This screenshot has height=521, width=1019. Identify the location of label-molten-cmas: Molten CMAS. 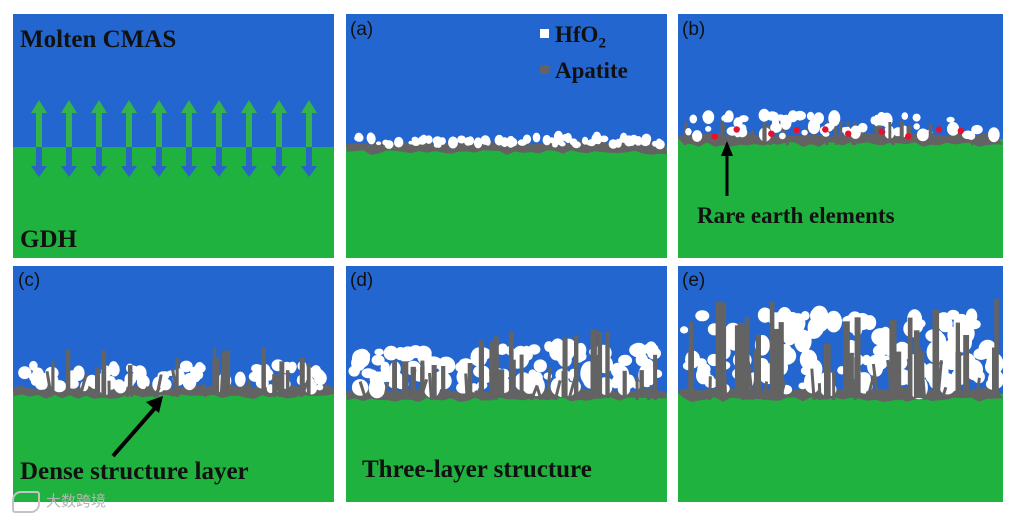
(98, 39).